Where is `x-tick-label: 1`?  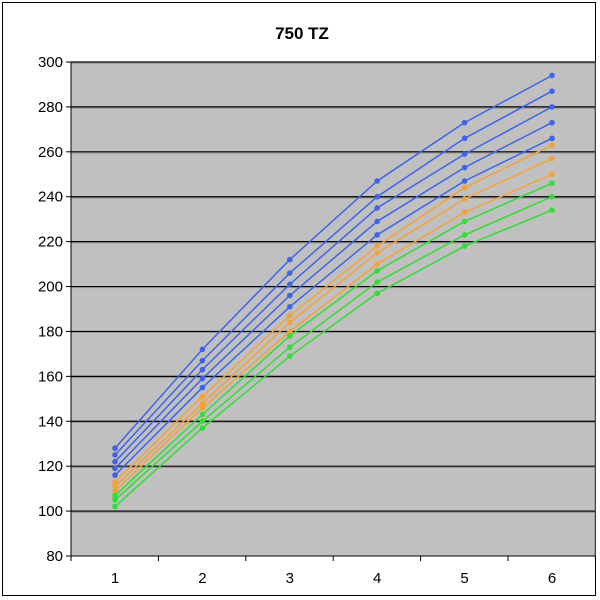
x-tick-label: 1 is located at coordinates (115, 578).